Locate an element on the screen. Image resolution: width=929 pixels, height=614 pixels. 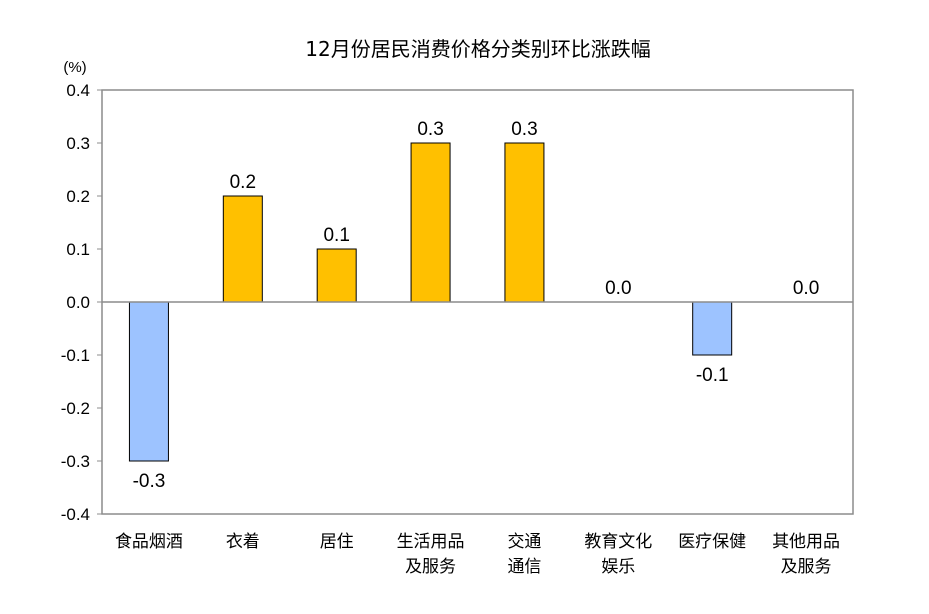
x-category-label: 医疗保健 is located at coordinates (712, 542).